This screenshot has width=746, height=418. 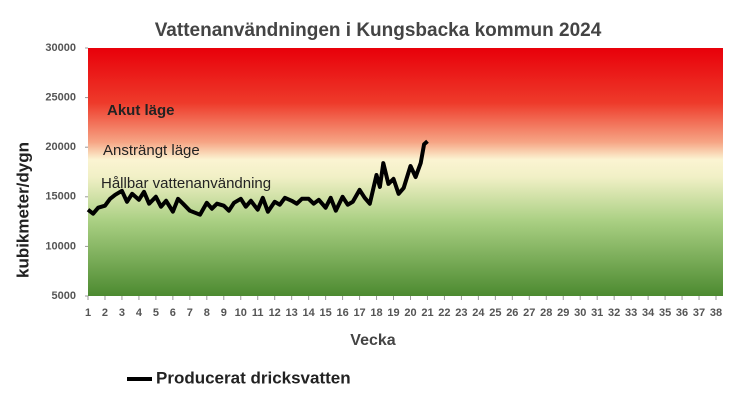 I want to click on x-axis-label: Vecka, so click(x=372, y=340).